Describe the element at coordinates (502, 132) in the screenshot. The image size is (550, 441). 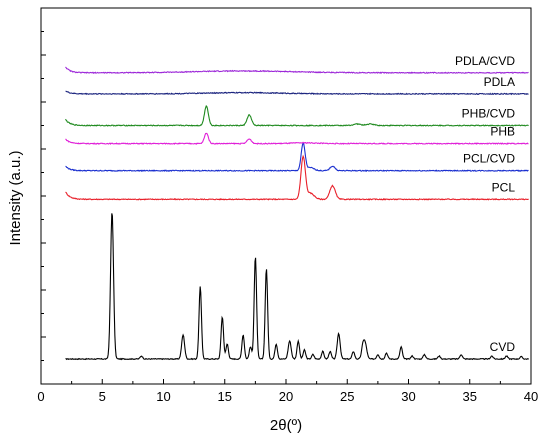
I see `series-label-phb: PHB` at that location.